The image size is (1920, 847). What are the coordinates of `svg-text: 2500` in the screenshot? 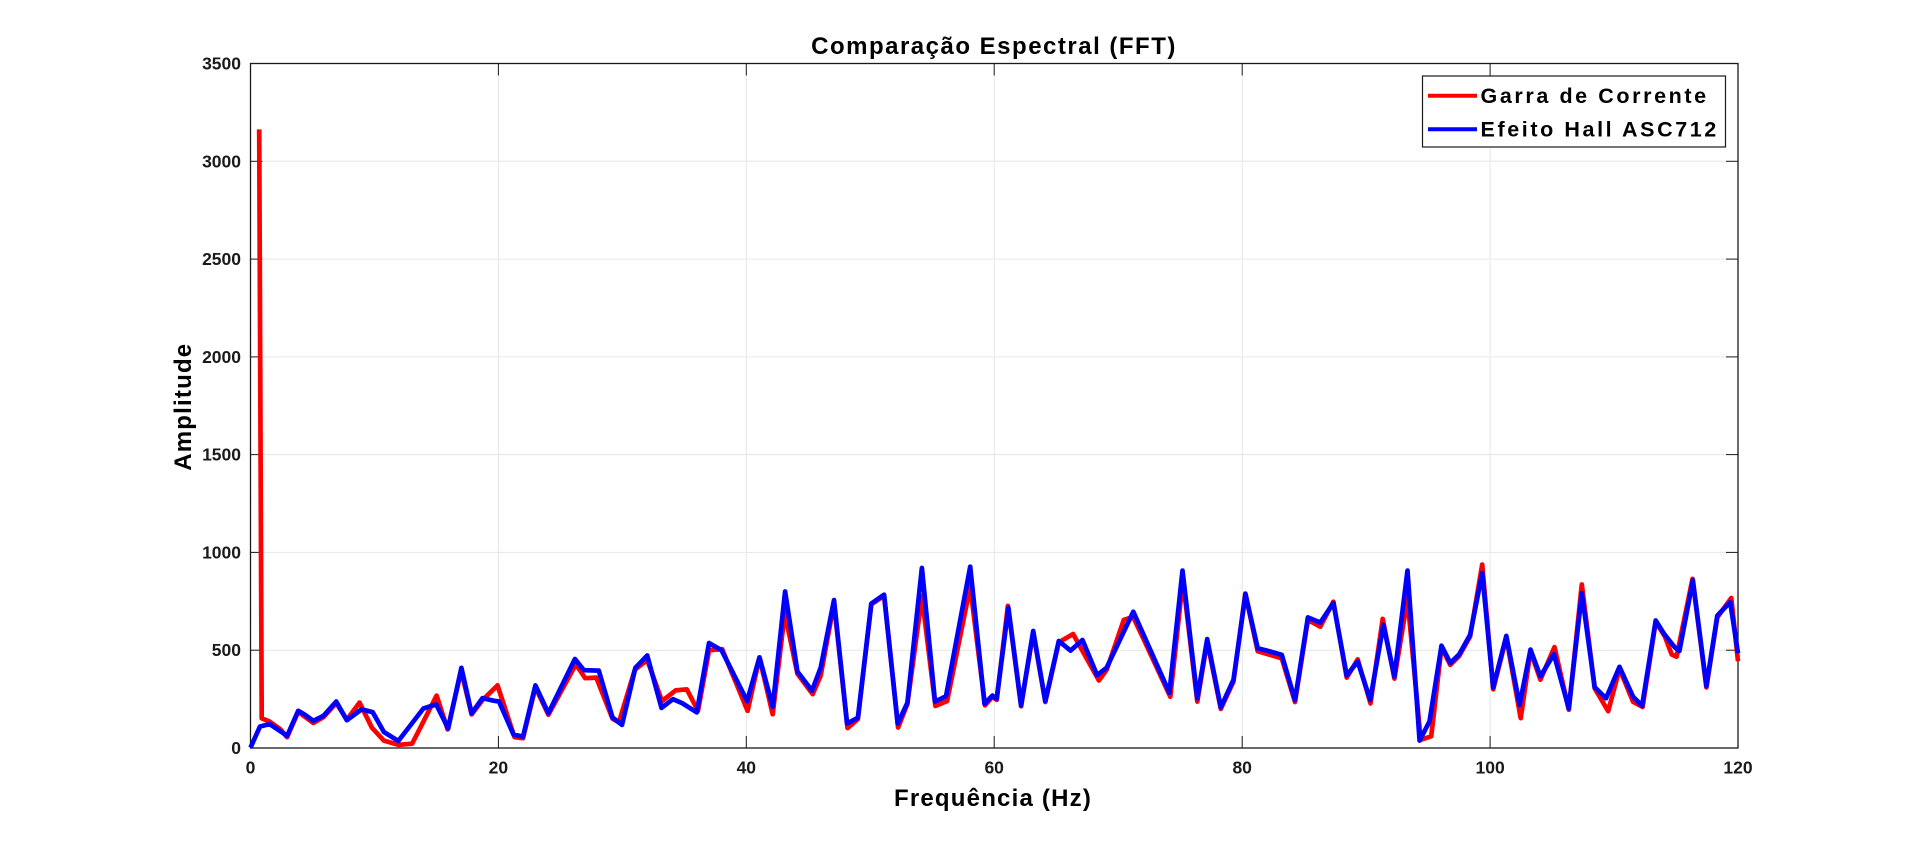 It's located at (221, 259).